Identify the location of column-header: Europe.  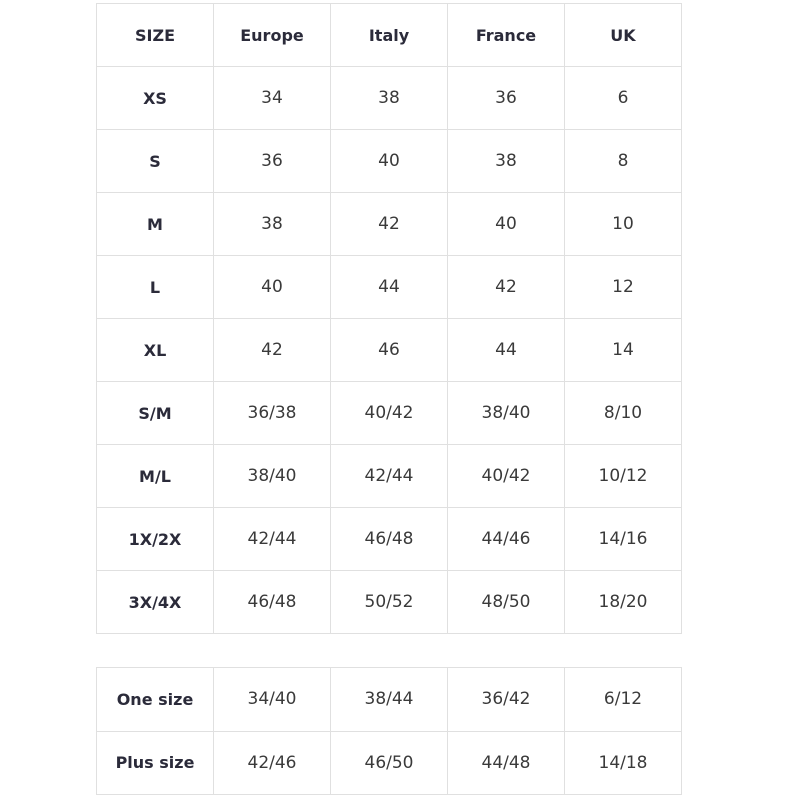
(272, 35).